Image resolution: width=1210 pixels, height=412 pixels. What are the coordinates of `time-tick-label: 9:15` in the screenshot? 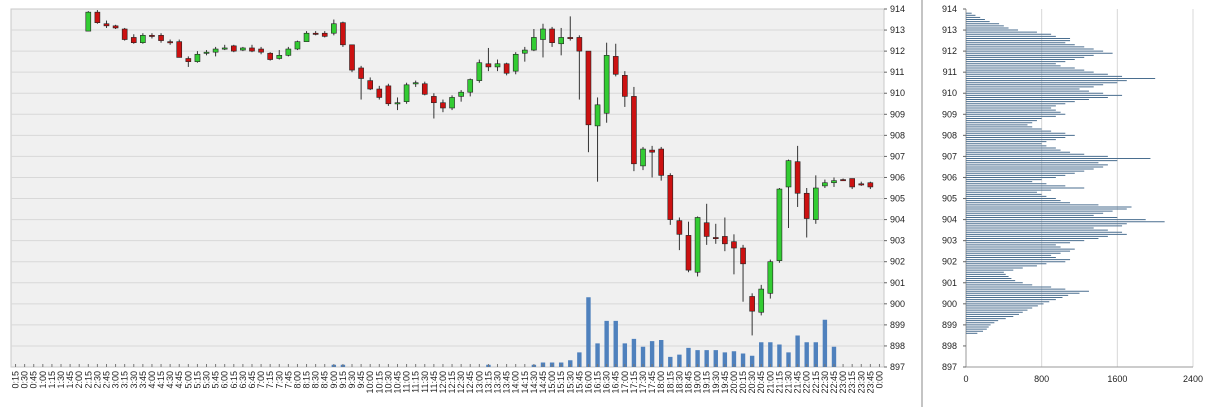 It's located at (343, 380).